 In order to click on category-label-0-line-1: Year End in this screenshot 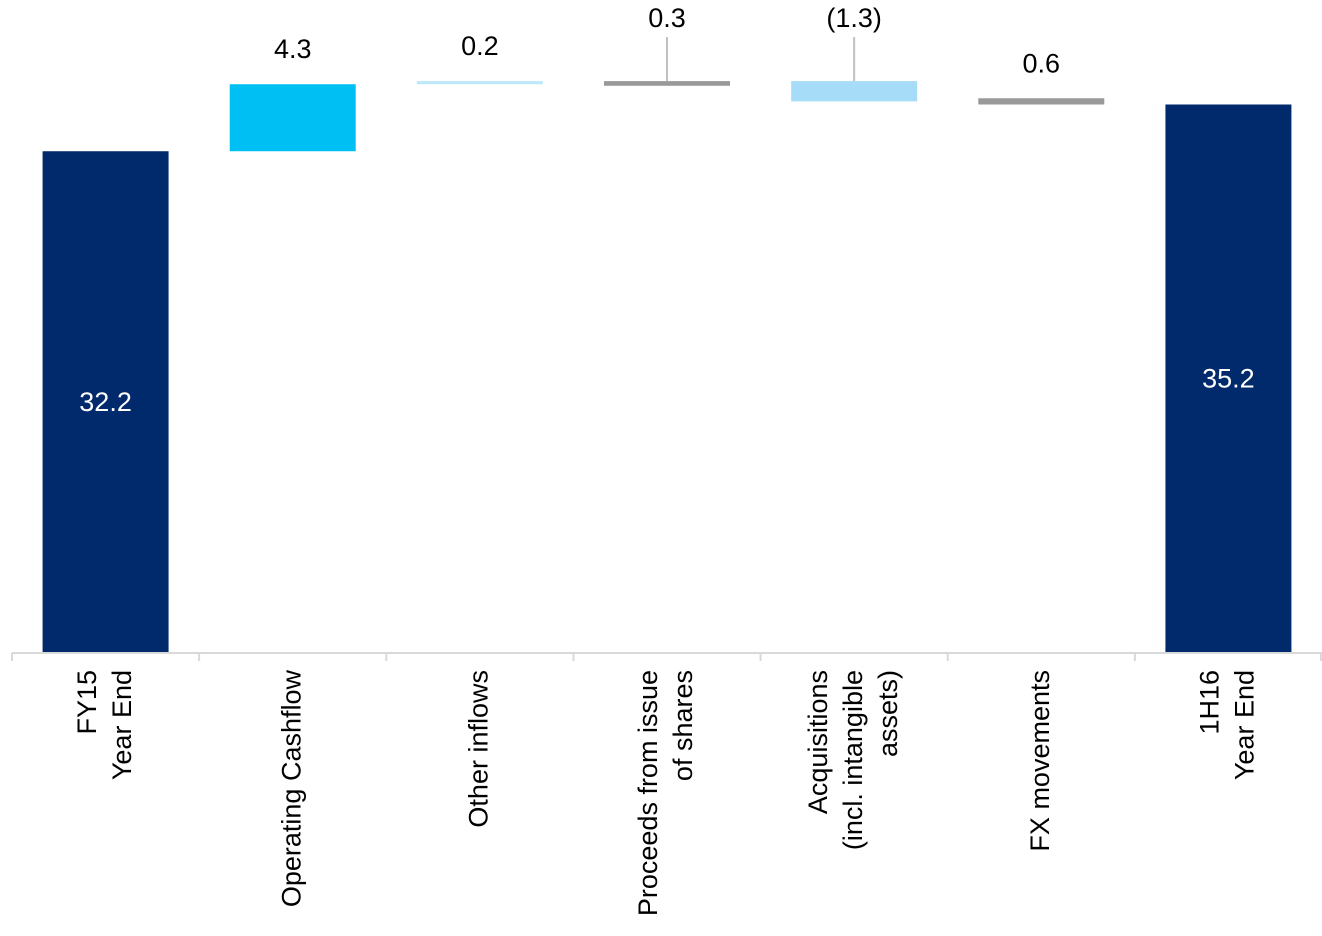, I will do `click(122, 725)`.